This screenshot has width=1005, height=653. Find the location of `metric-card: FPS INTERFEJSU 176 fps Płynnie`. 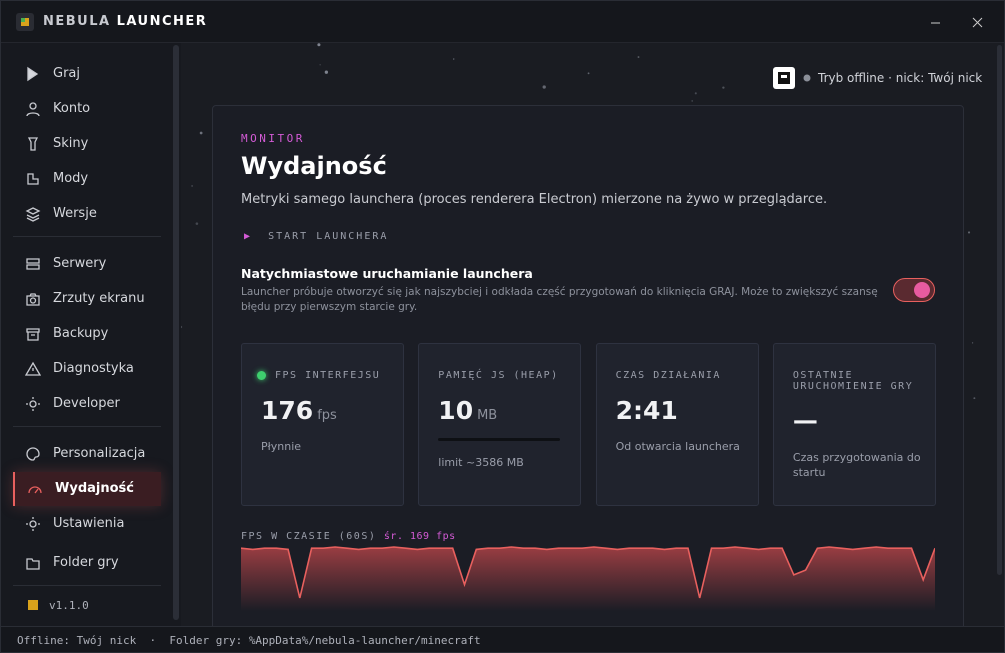

metric-card: FPS INTERFEJSU 176 fps Płynnie is located at coordinates (322, 424).